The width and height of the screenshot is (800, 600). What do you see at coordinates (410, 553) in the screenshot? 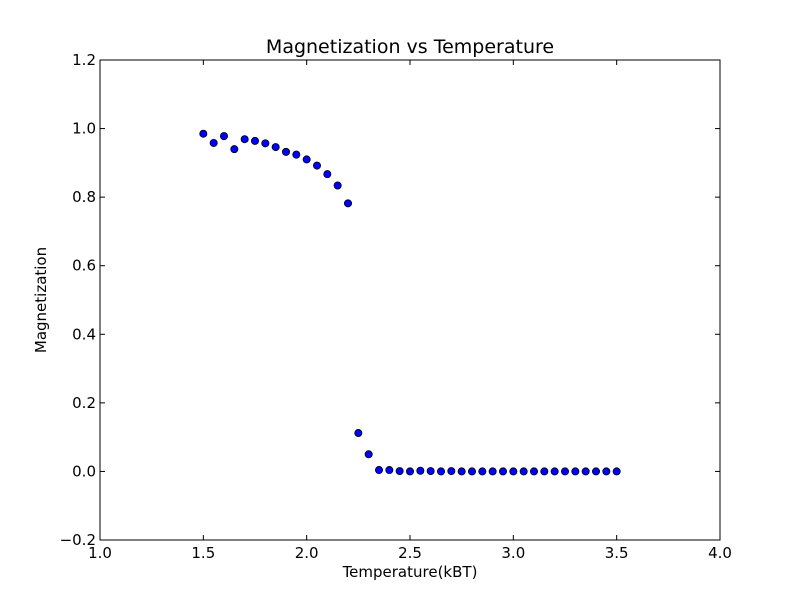
I see `x-tick-label: 2.5` at bounding box center [410, 553].